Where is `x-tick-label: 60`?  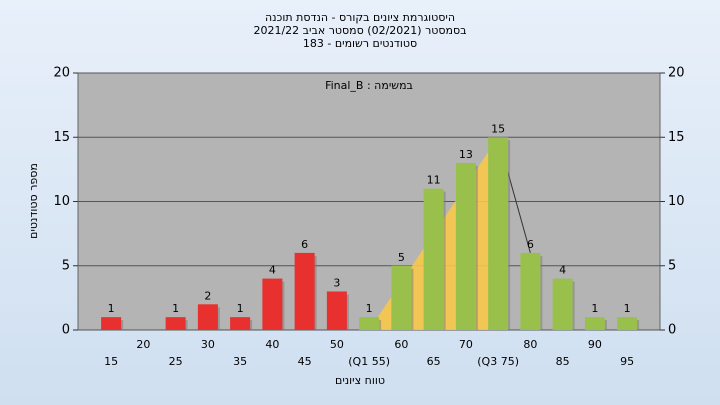 x-tick-label: 60 is located at coordinates (401, 344).